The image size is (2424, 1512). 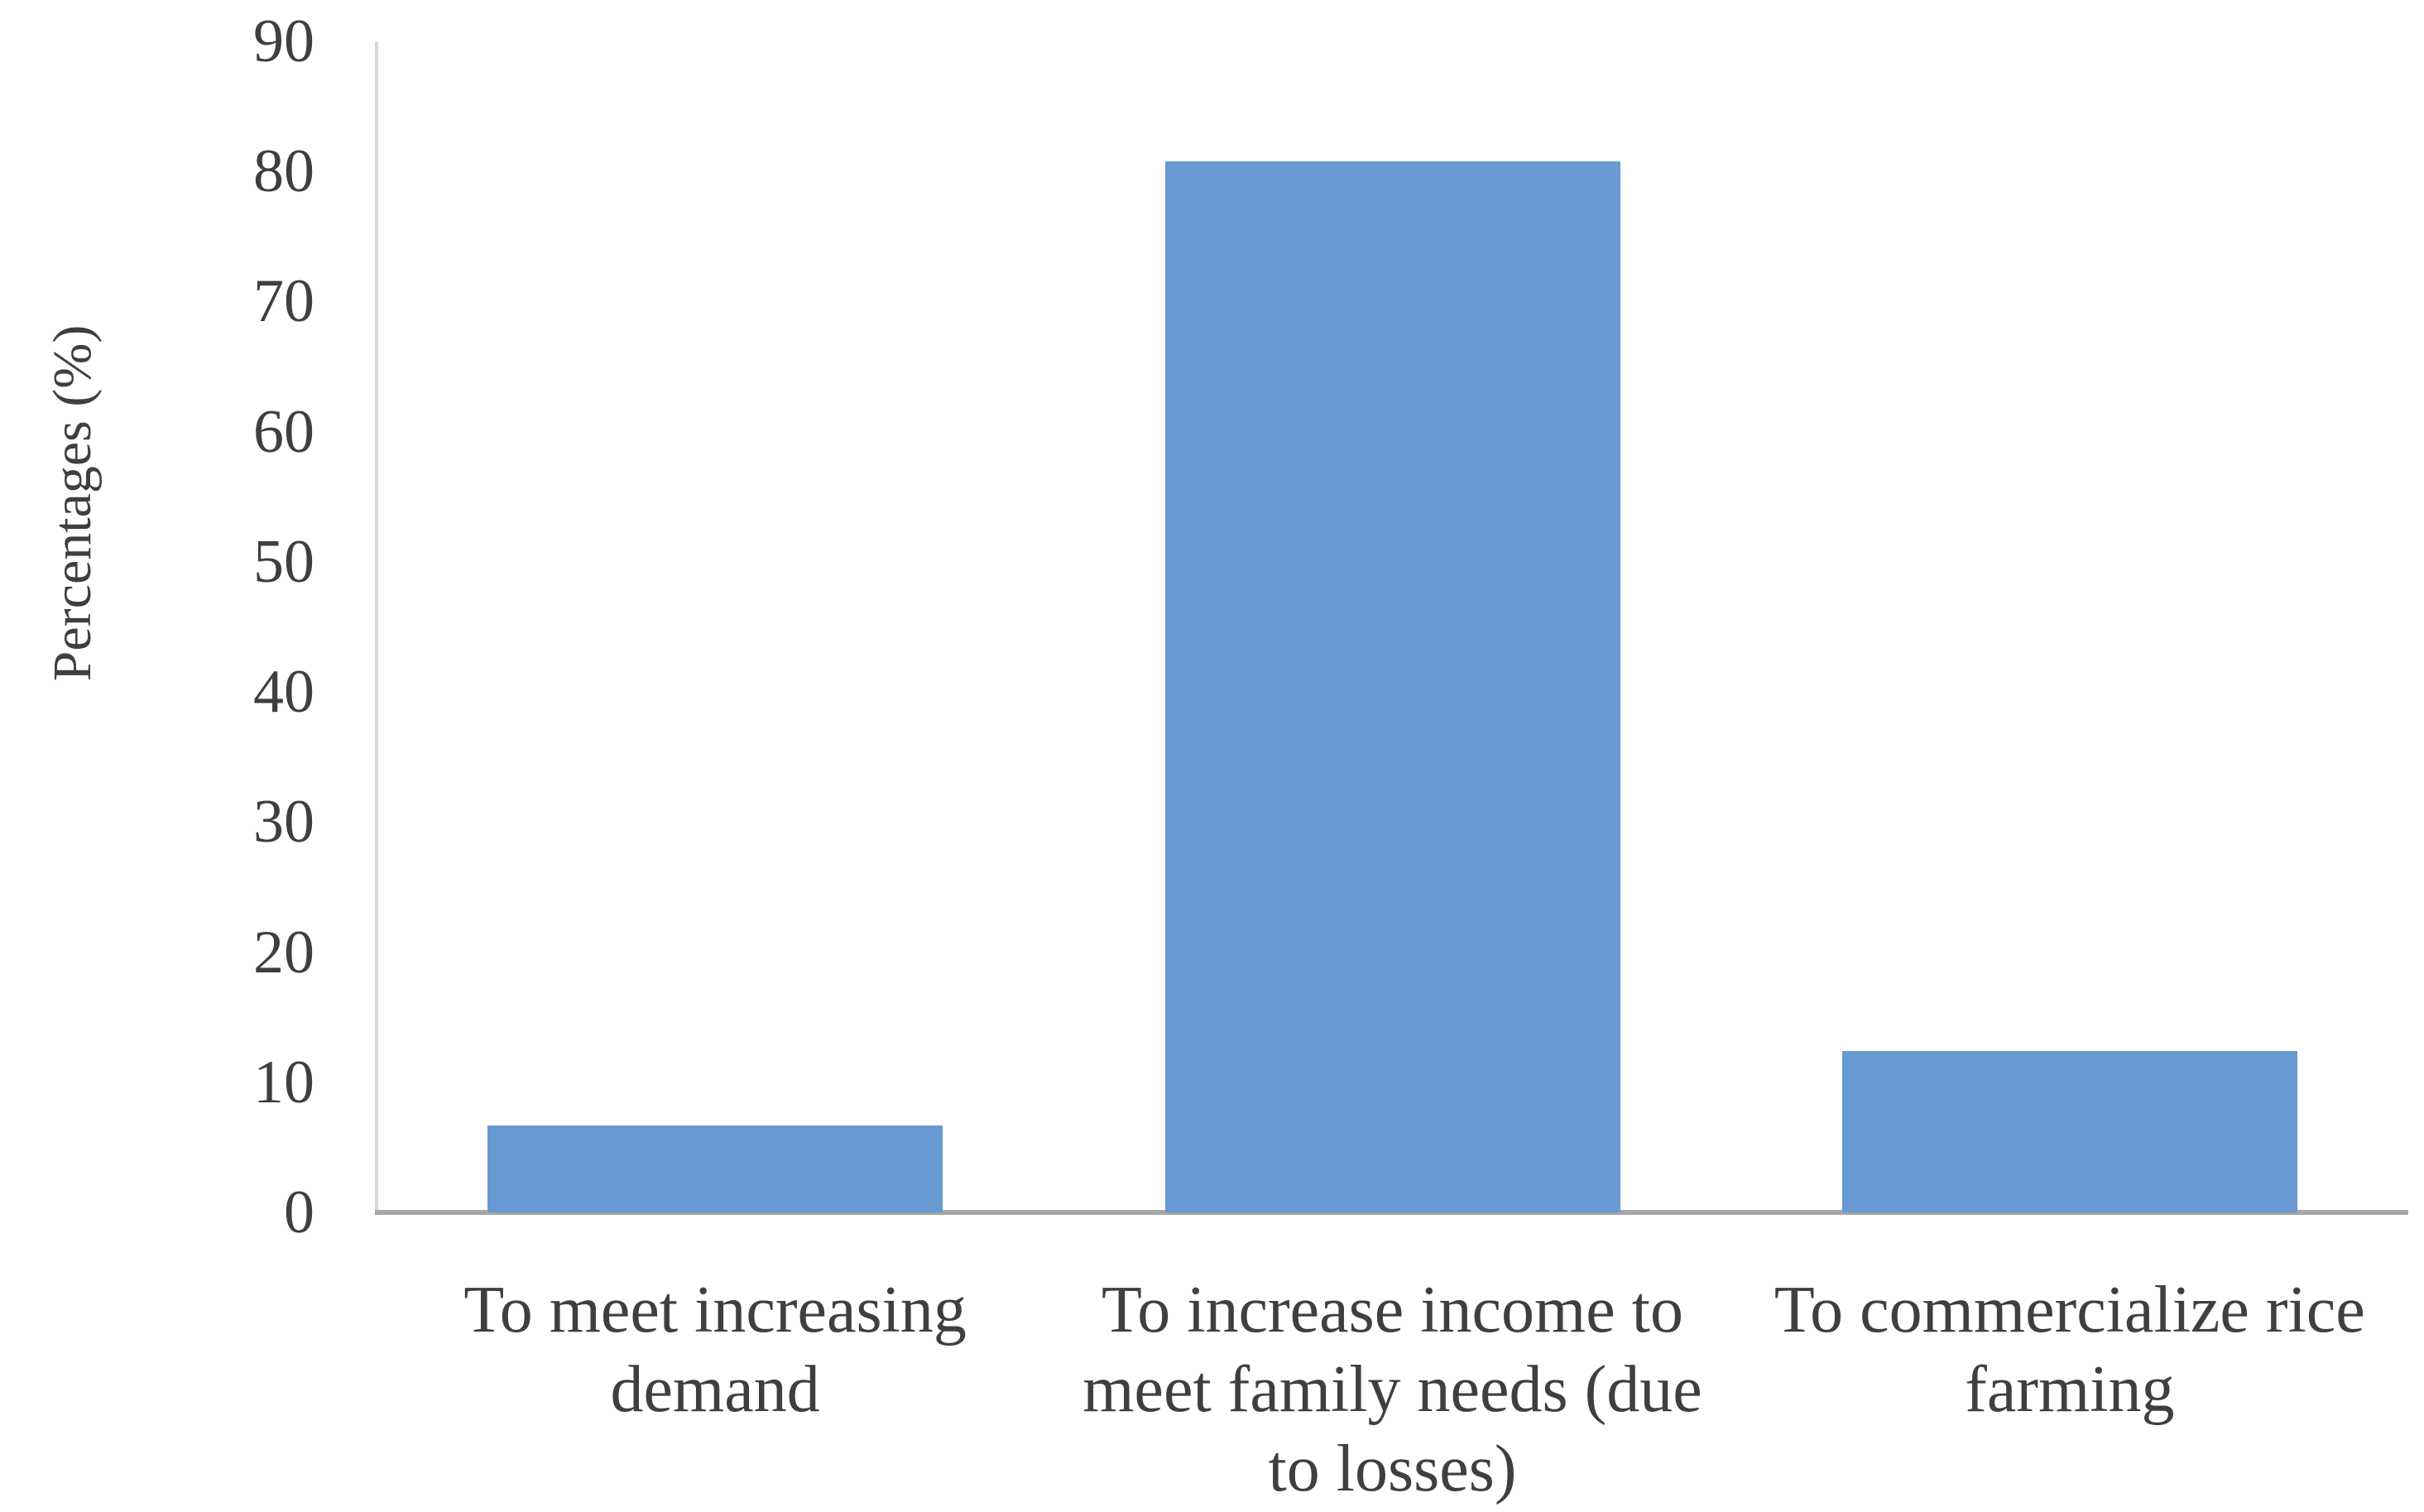 I want to click on y-axis-line, so click(x=376, y=626).